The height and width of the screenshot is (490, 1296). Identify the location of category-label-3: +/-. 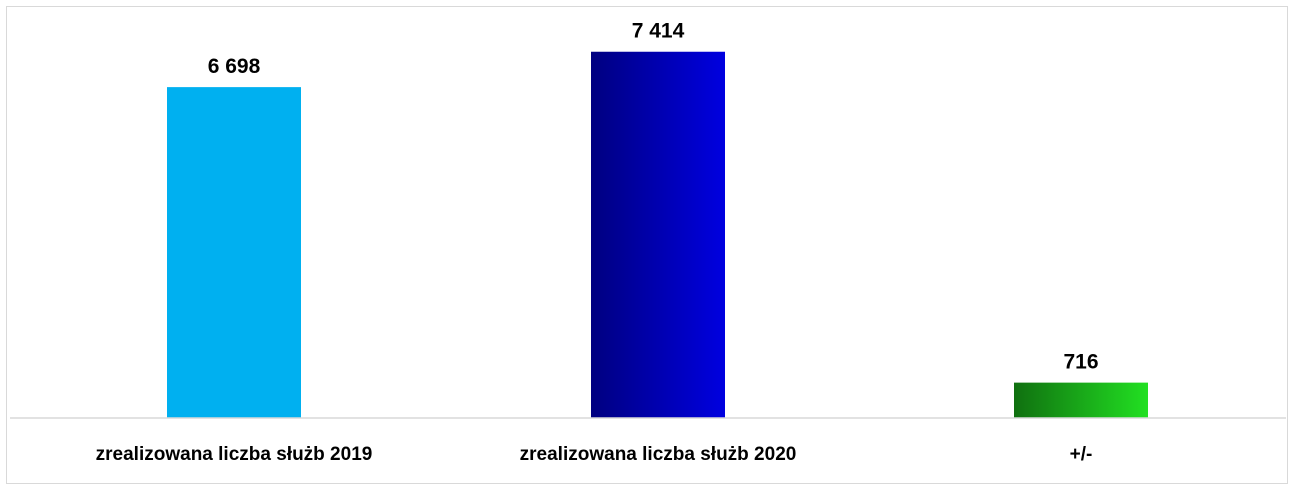
(1081, 454).